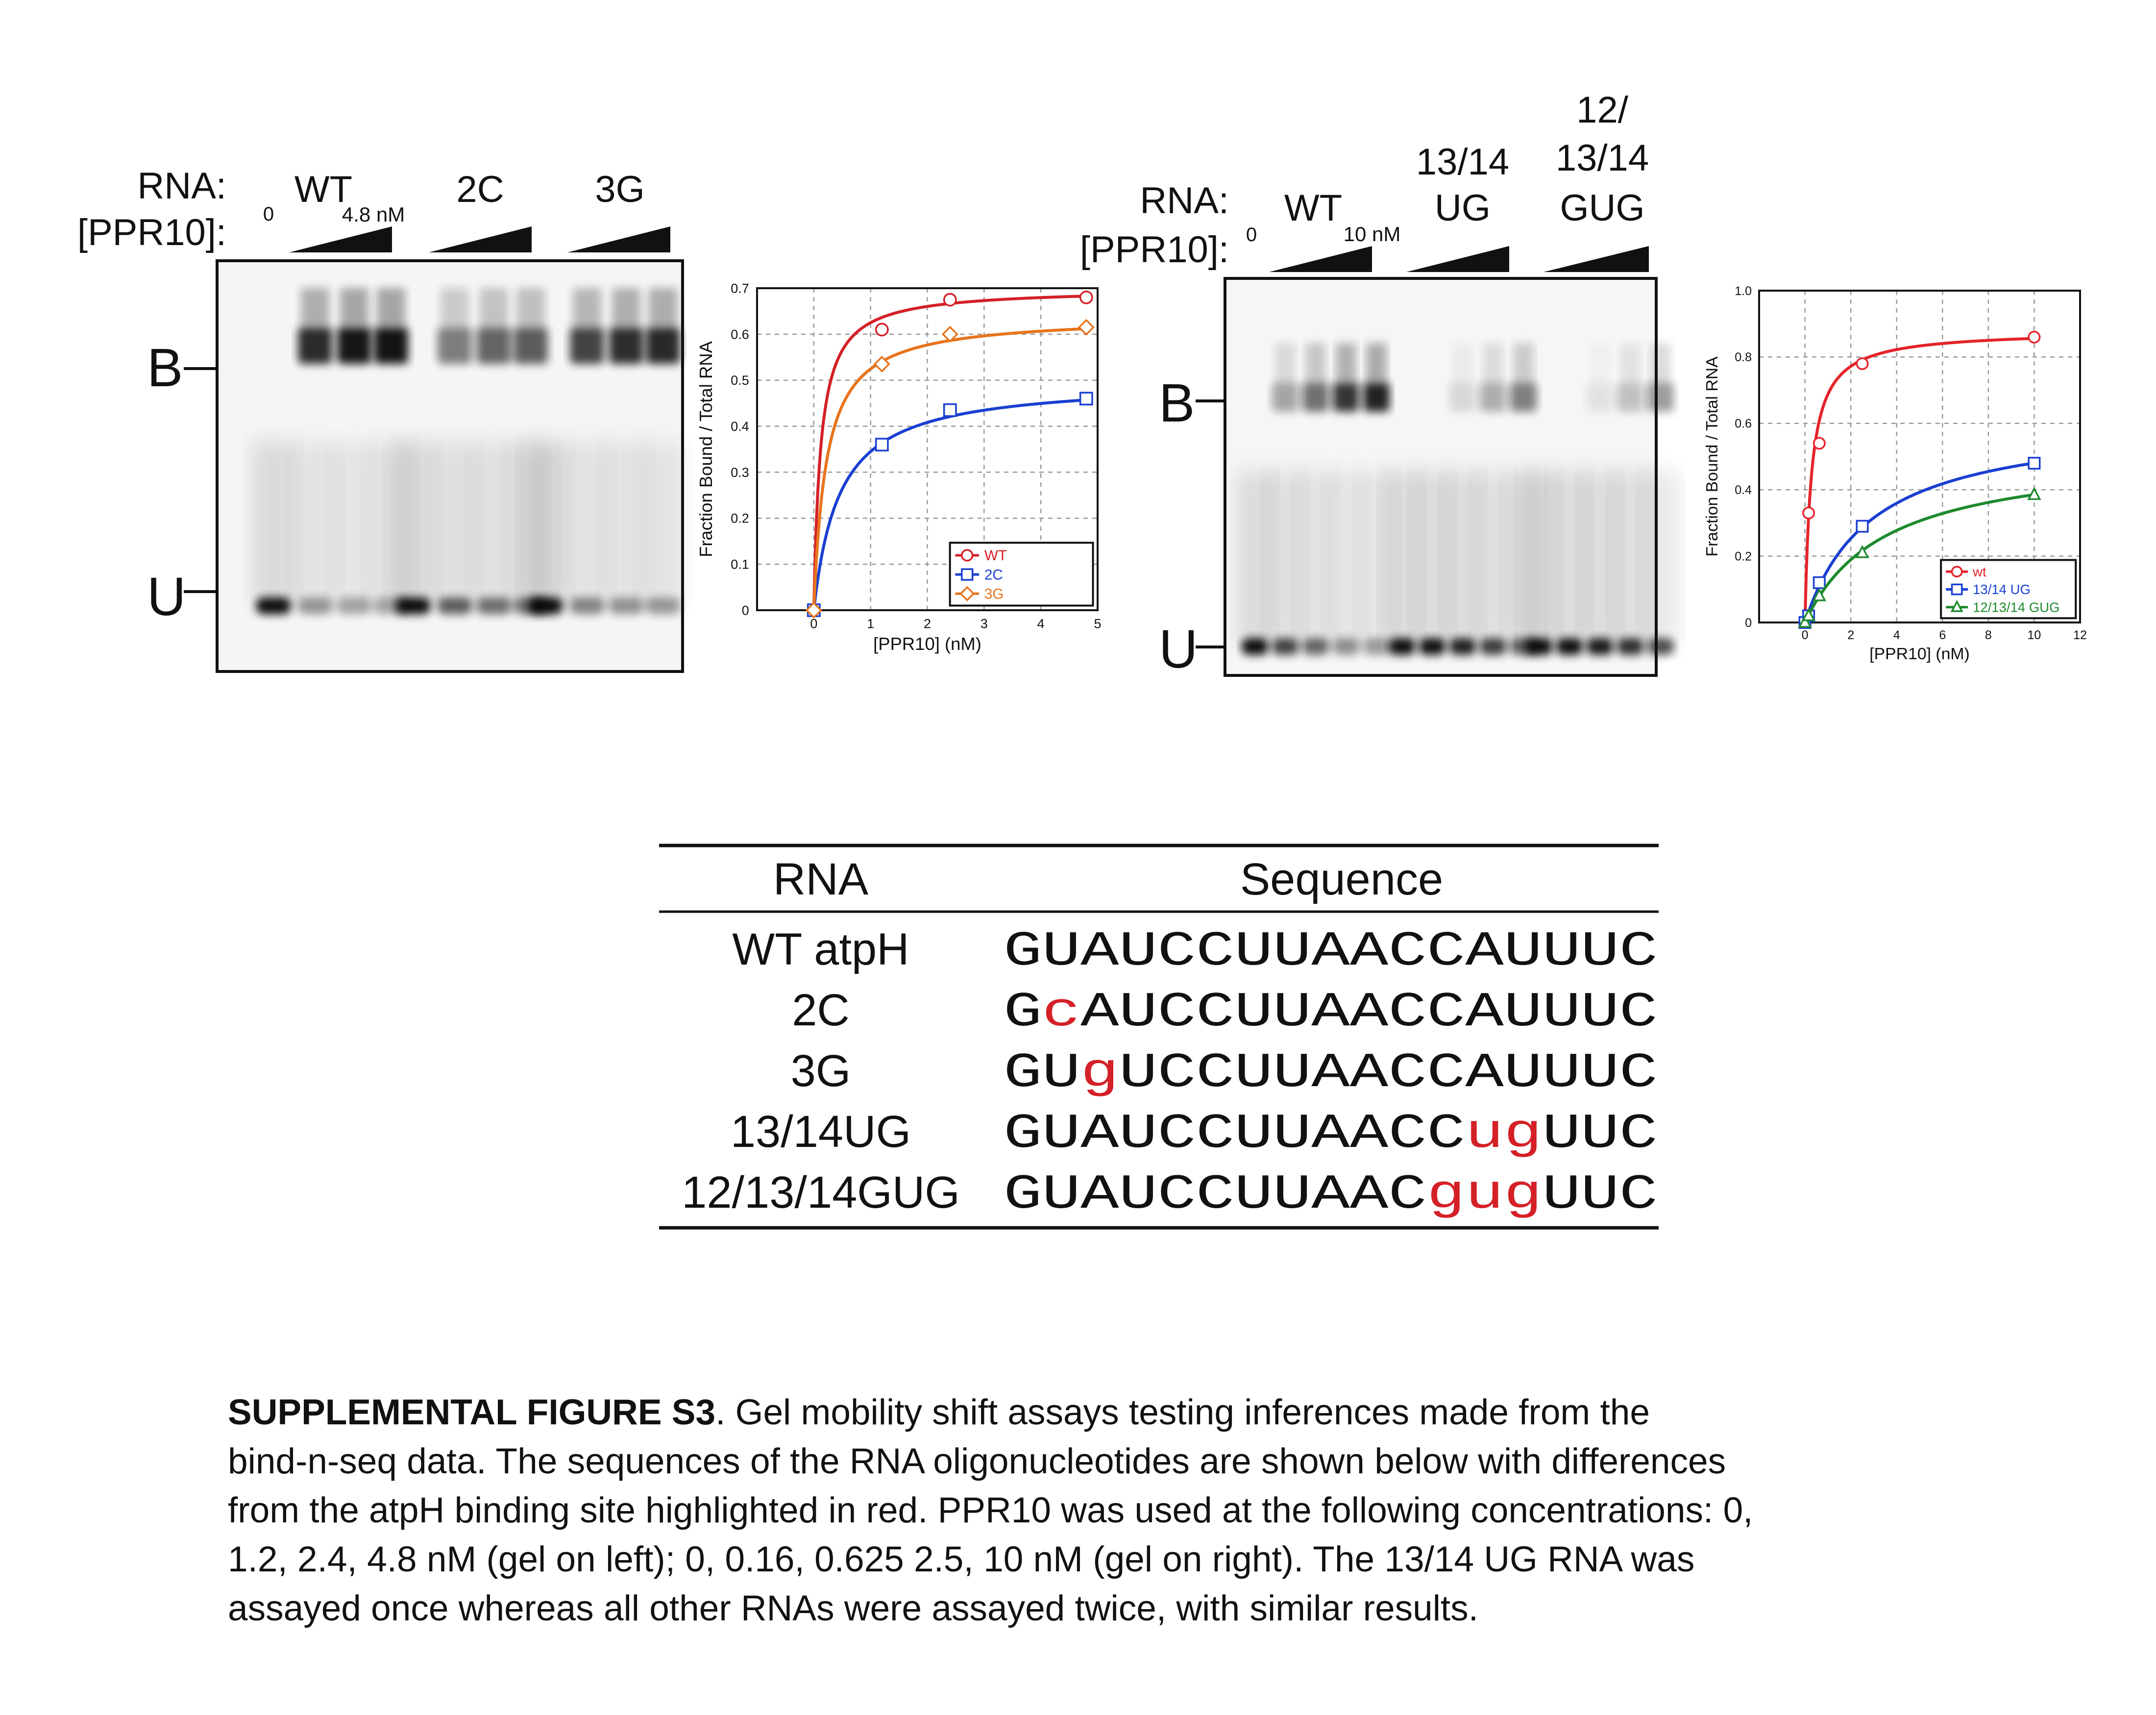 The image size is (2156, 1715). Describe the element at coordinates (373, 214) in the screenshot. I see `left-max-conc-label: 4.8 nM` at that location.